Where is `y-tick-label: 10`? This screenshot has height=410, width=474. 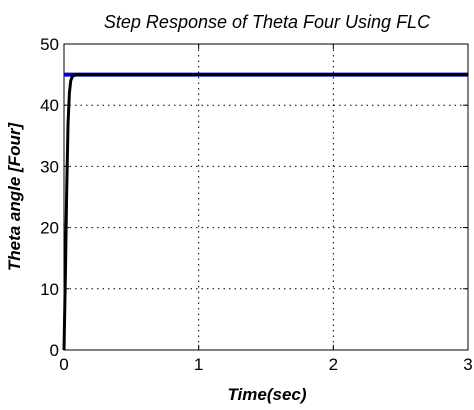
y-tick-label: 10 is located at coordinates (49, 289).